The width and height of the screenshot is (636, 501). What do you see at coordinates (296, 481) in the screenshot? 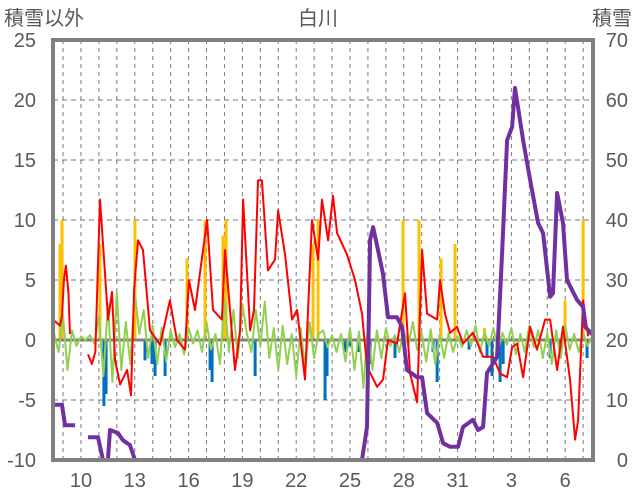
I see `x-tick-label: 22` at bounding box center [296, 481].